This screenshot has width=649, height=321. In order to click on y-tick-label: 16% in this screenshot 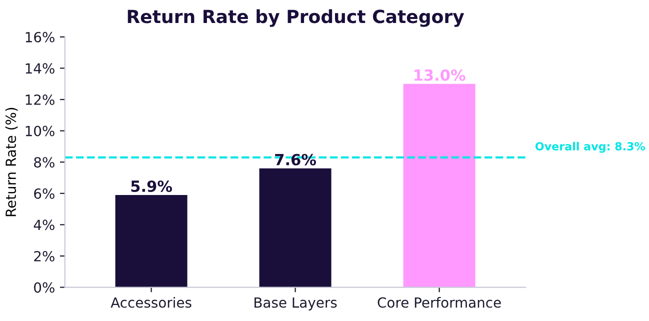, I will do `click(40, 37)`.